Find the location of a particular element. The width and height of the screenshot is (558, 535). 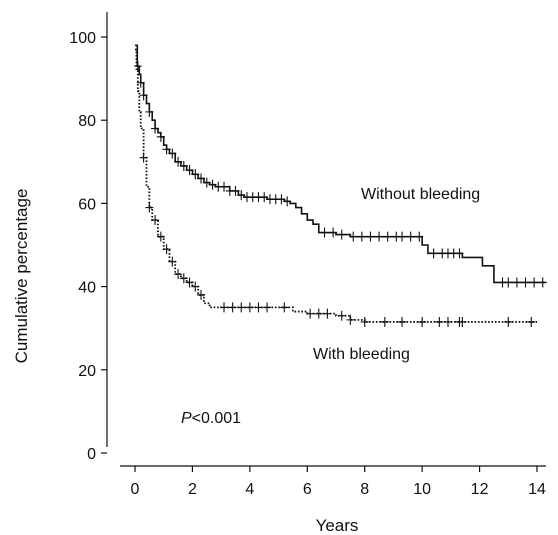

p-value-symbol: P is located at coordinates (186, 418).